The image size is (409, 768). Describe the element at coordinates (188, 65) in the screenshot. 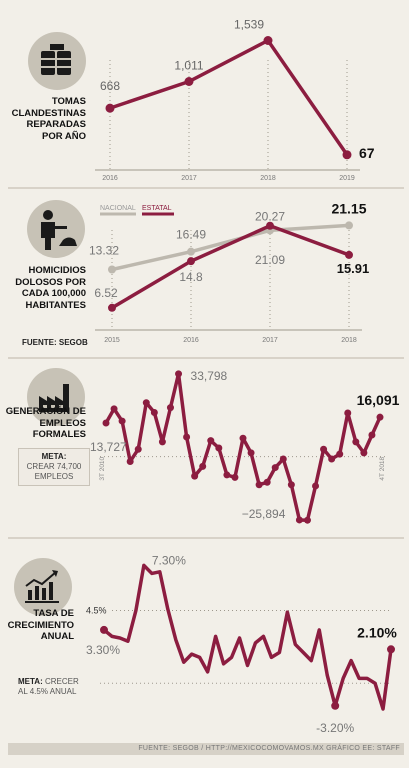

I see `data-label: 1,011` at that location.